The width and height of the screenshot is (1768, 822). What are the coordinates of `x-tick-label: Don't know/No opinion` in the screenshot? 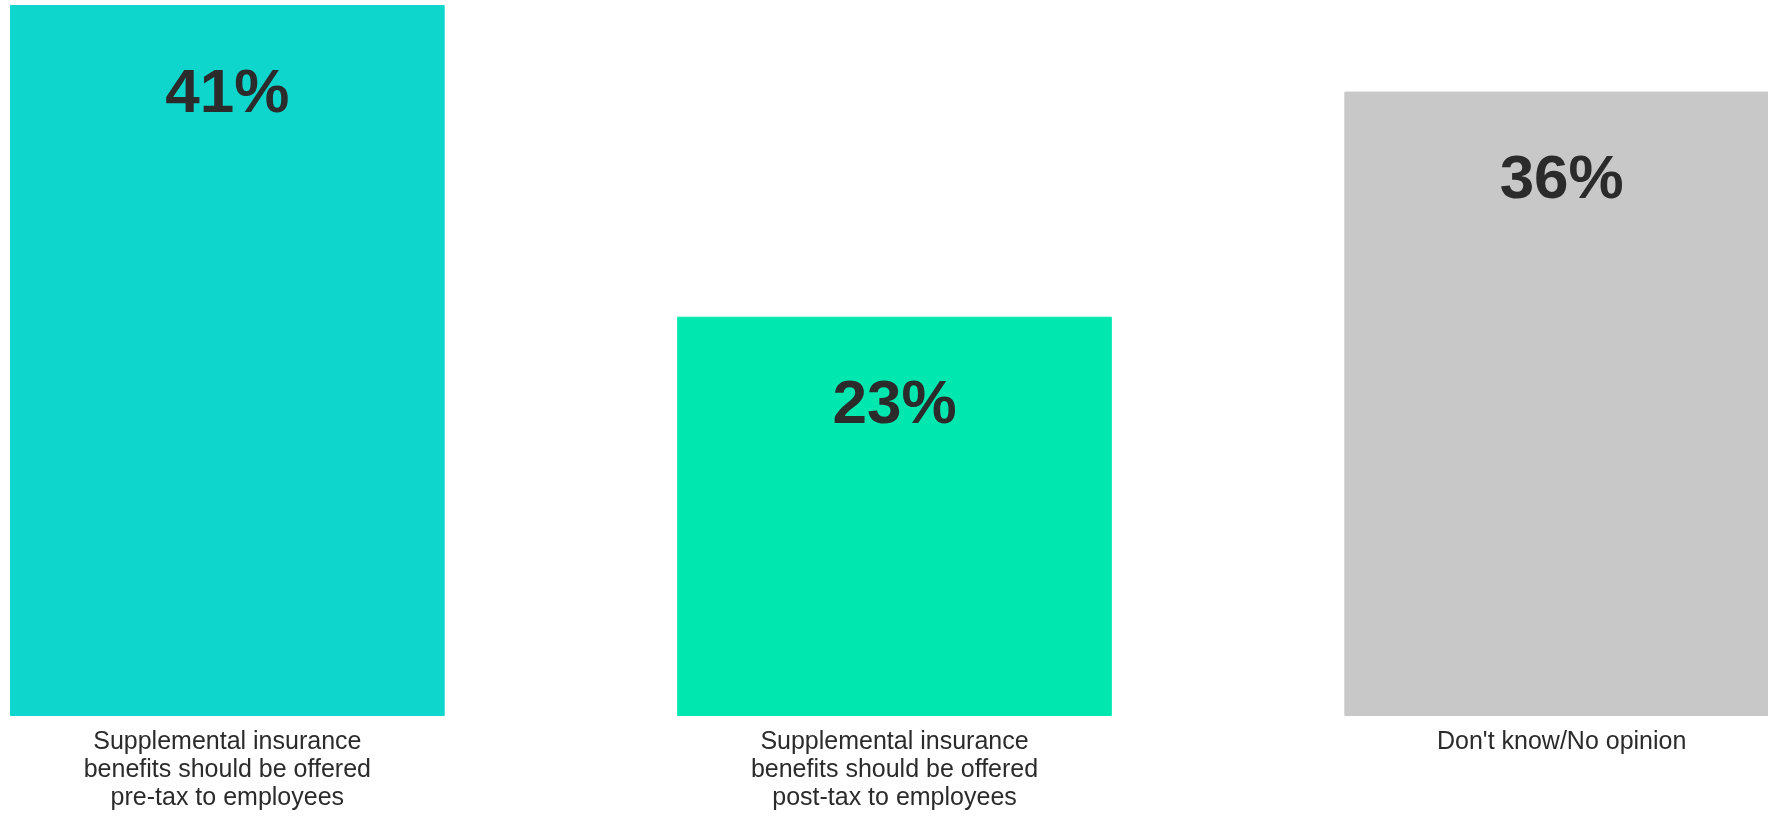 It's located at (1561, 739).